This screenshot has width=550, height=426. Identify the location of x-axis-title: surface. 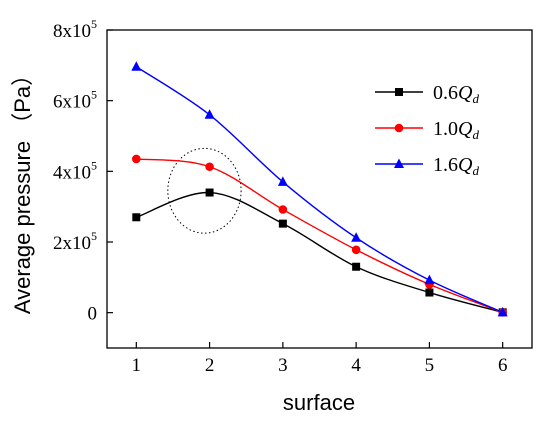
(319, 402).